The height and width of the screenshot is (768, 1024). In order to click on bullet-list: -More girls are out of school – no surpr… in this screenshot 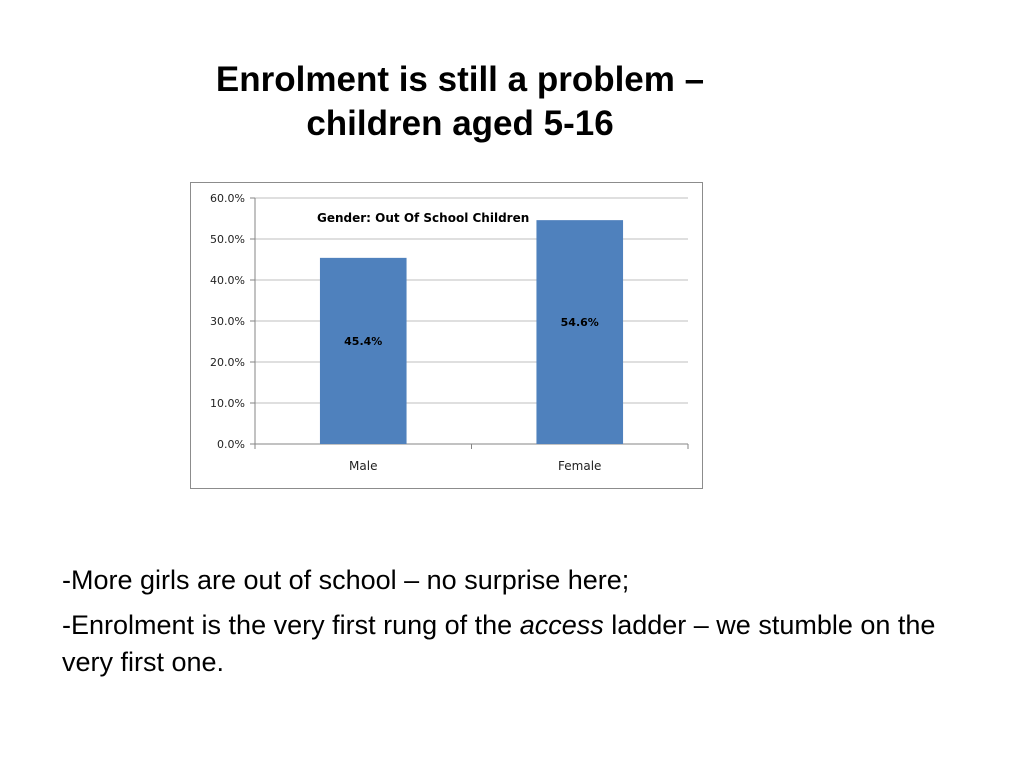, I will do `click(512, 625)`.